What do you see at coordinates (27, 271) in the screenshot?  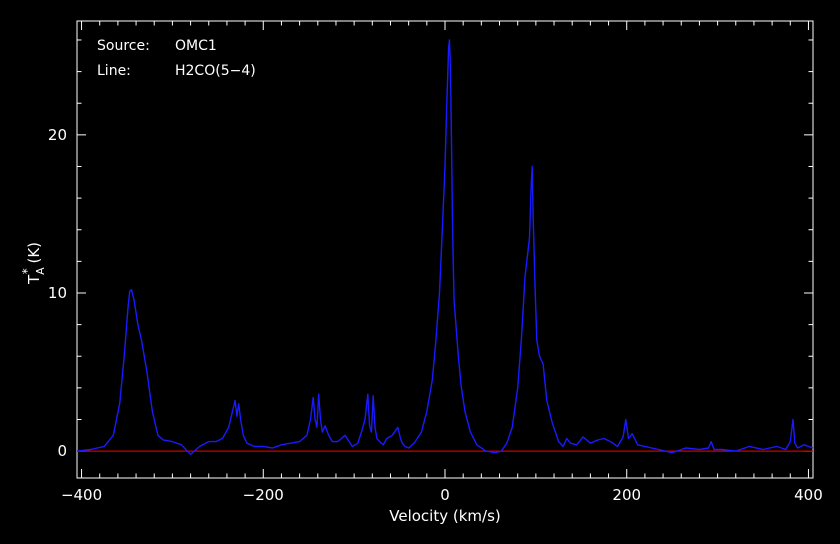 I see `y-axis-label-super: *` at bounding box center [27, 271].